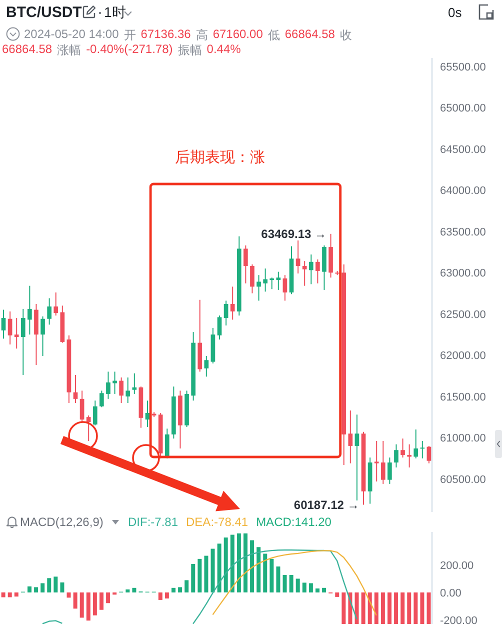 The width and height of the screenshot is (502, 627). Describe the element at coordinates (223, 50) in the screenshot. I see `text: 0.44%` at that location.